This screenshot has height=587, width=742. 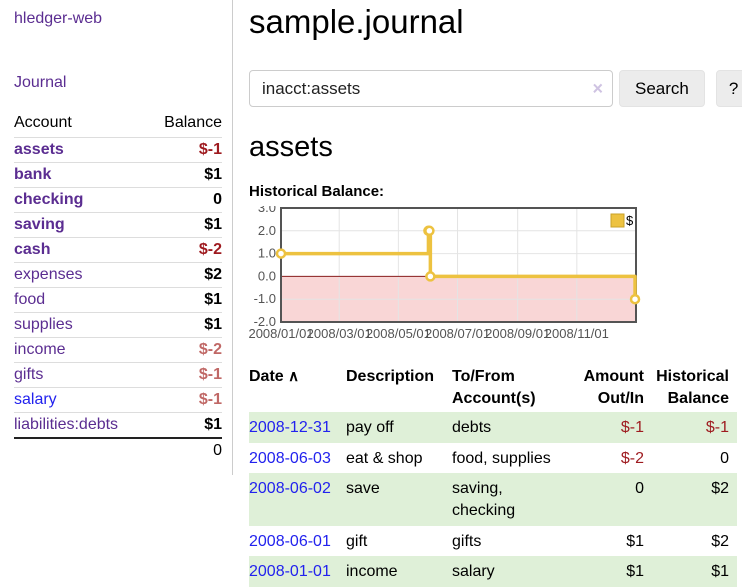 What do you see at coordinates (398, 333) in the screenshot?
I see `x-axis-tick-label: 2008/05/01` at bounding box center [398, 333].